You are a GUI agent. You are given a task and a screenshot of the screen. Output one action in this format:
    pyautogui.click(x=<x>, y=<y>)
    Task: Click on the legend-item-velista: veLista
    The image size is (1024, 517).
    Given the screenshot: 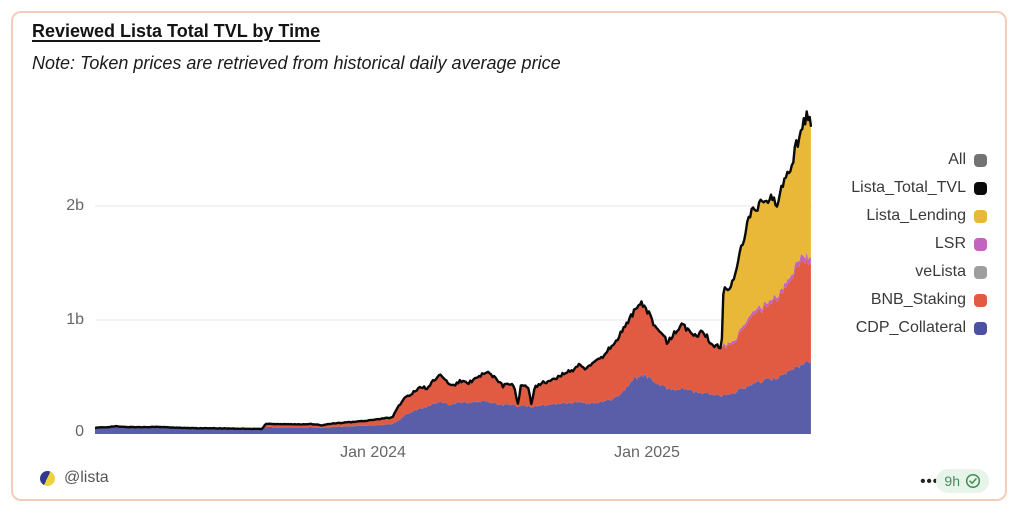 What is the action you would take?
    pyautogui.click(x=919, y=272)
    